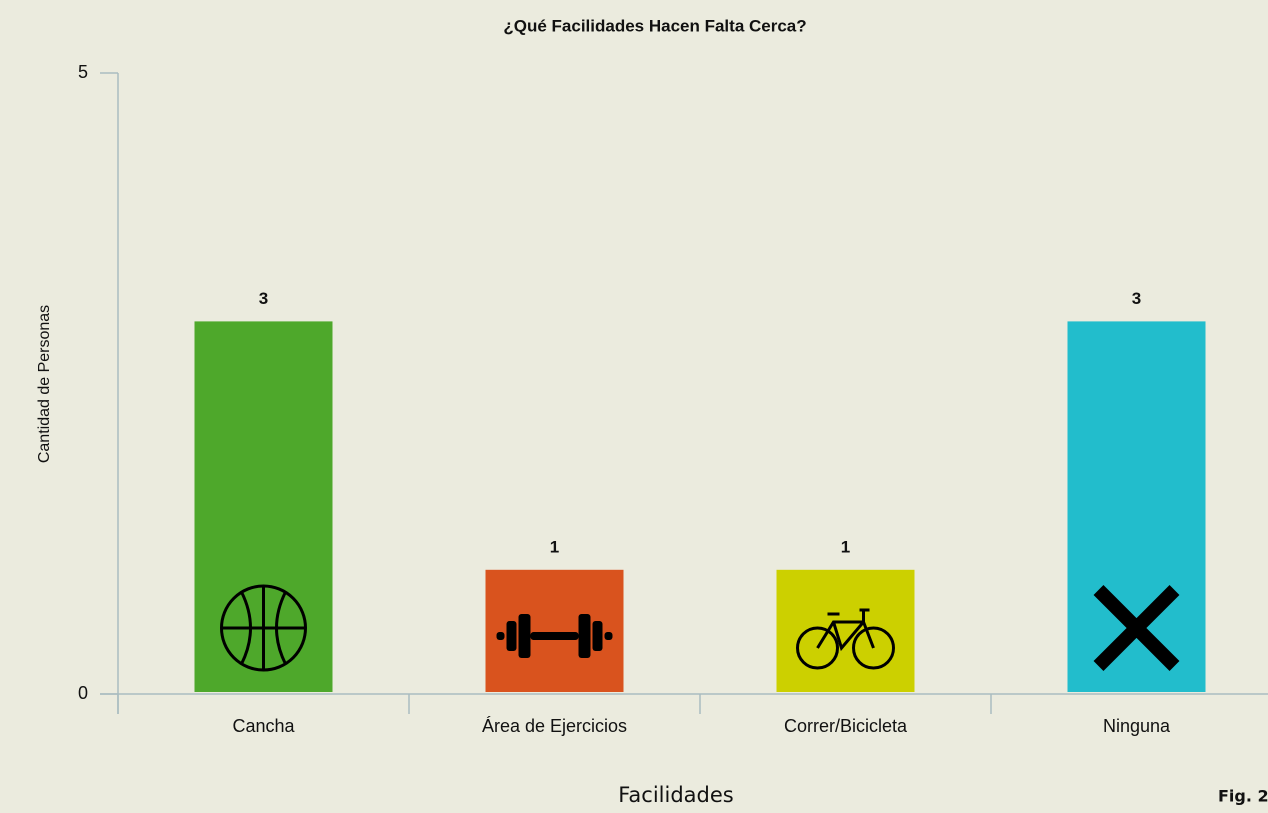  I want to click on y-tick-label: 0, so click(83, 693).